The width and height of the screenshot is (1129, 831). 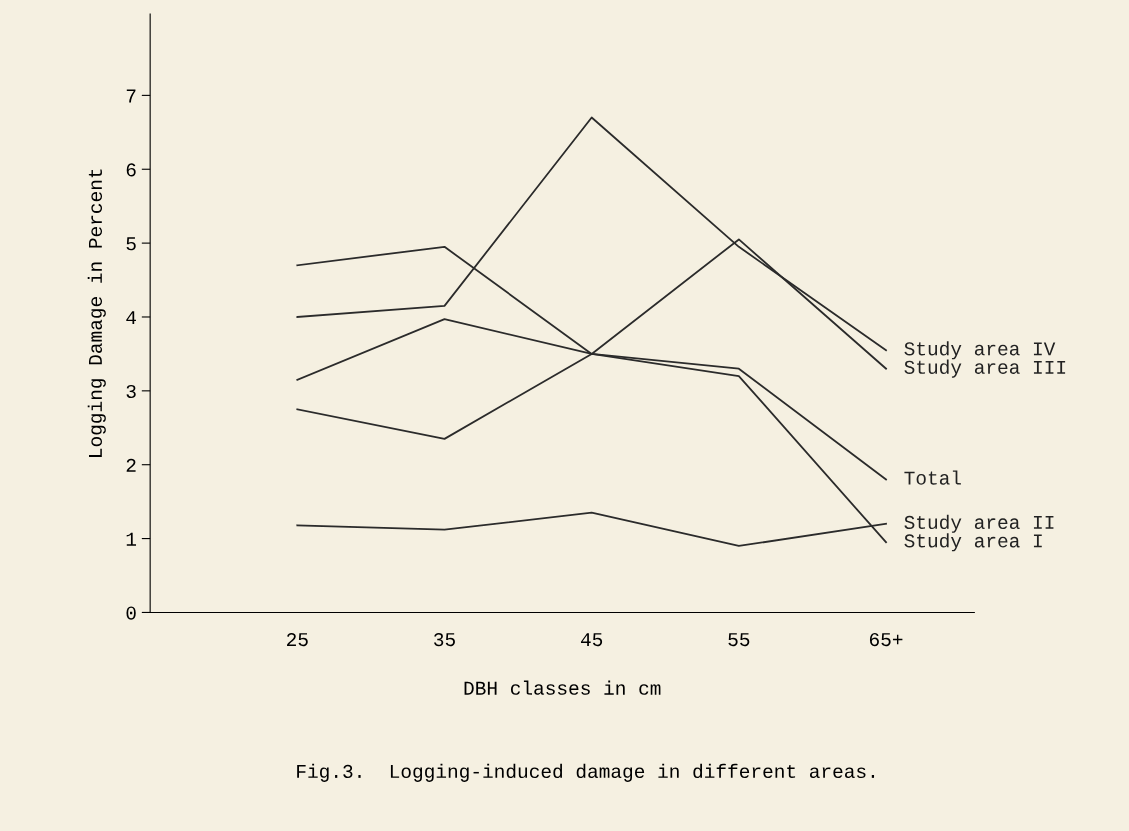 I want to click on x-tick-label: 65+, so click(x=886, y=639).